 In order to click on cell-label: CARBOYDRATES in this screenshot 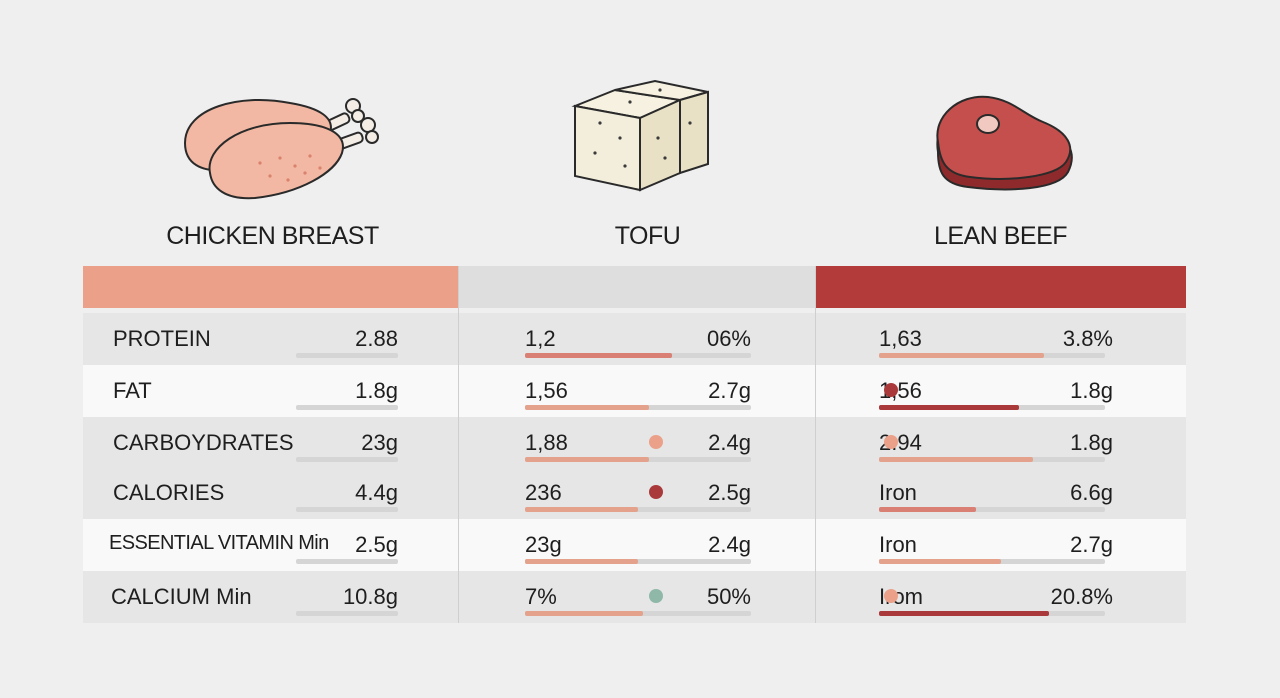, I will do `click(203, 442)`.